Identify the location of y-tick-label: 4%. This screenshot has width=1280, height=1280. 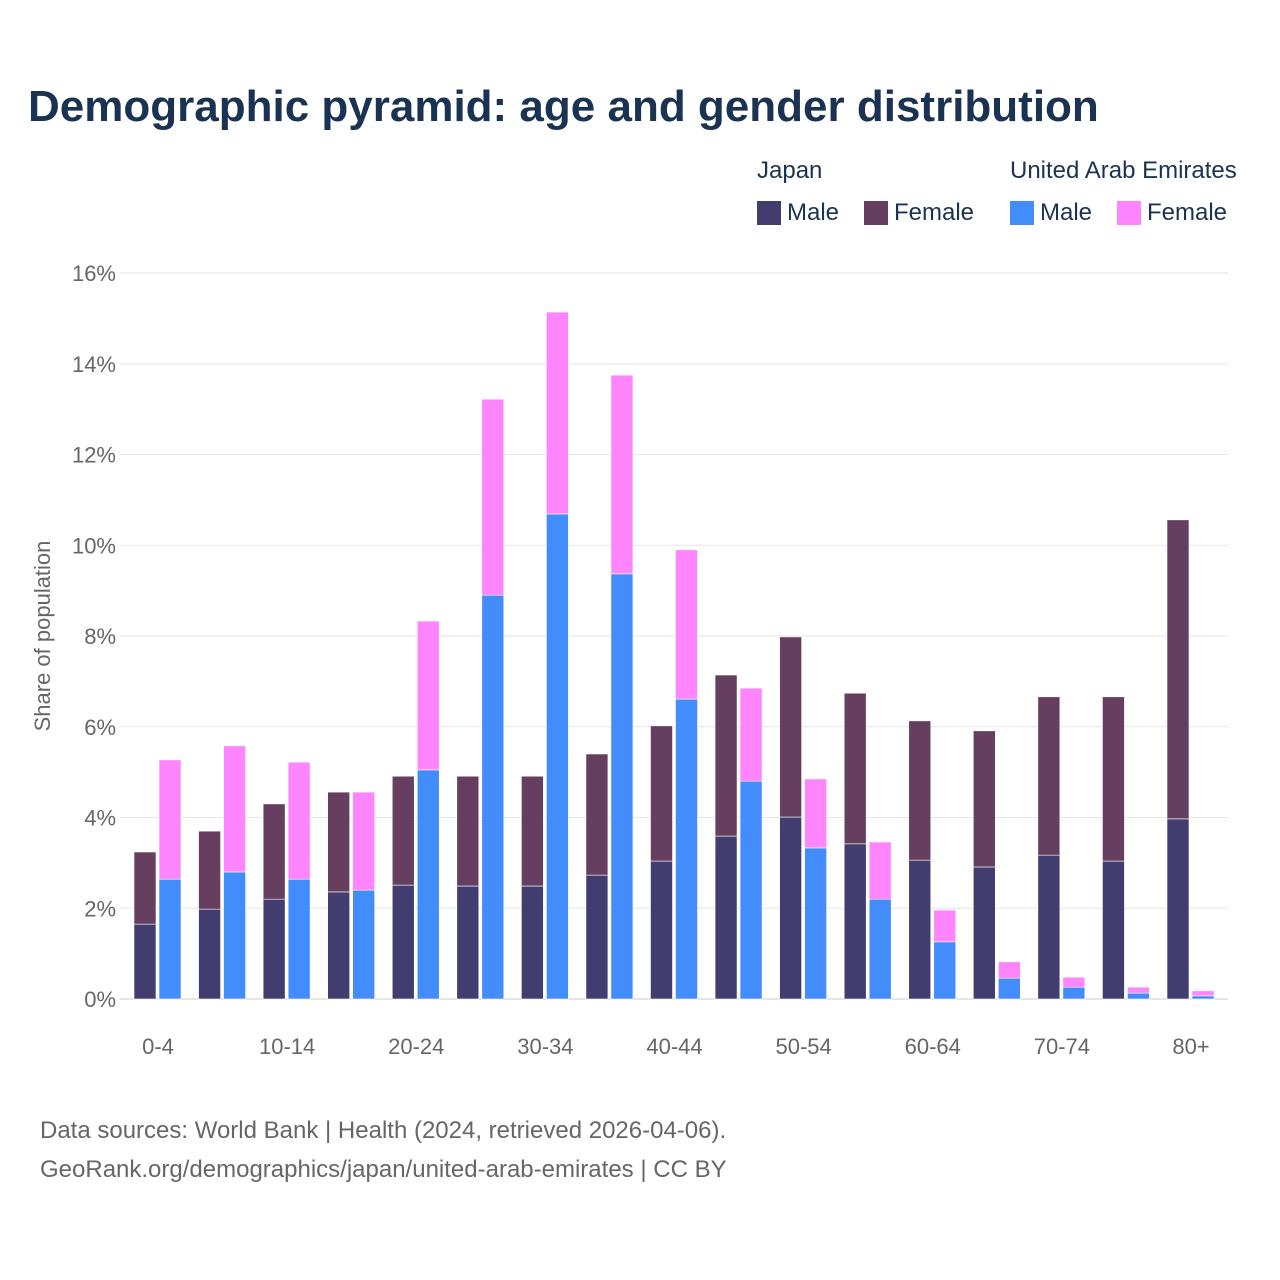
(100, 818).